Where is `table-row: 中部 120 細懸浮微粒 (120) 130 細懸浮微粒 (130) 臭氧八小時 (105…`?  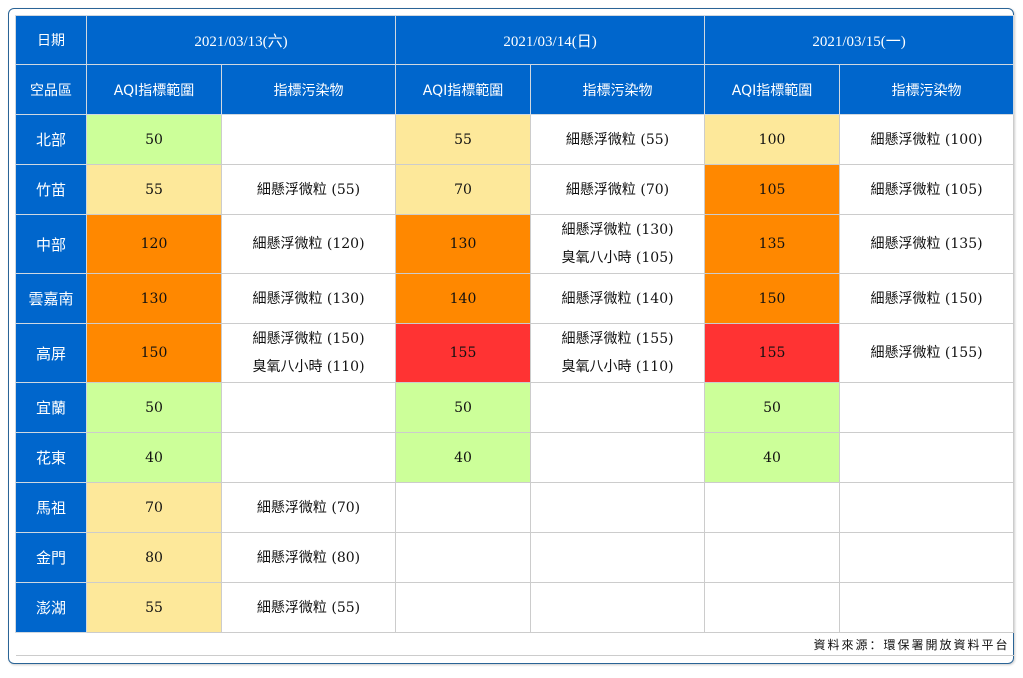
table-row: 中部 120 細懸浮微粒 (120) 130 細懸浮微粒 (130) 臭氧八小時 (105… is located at coordinates (515, 244).